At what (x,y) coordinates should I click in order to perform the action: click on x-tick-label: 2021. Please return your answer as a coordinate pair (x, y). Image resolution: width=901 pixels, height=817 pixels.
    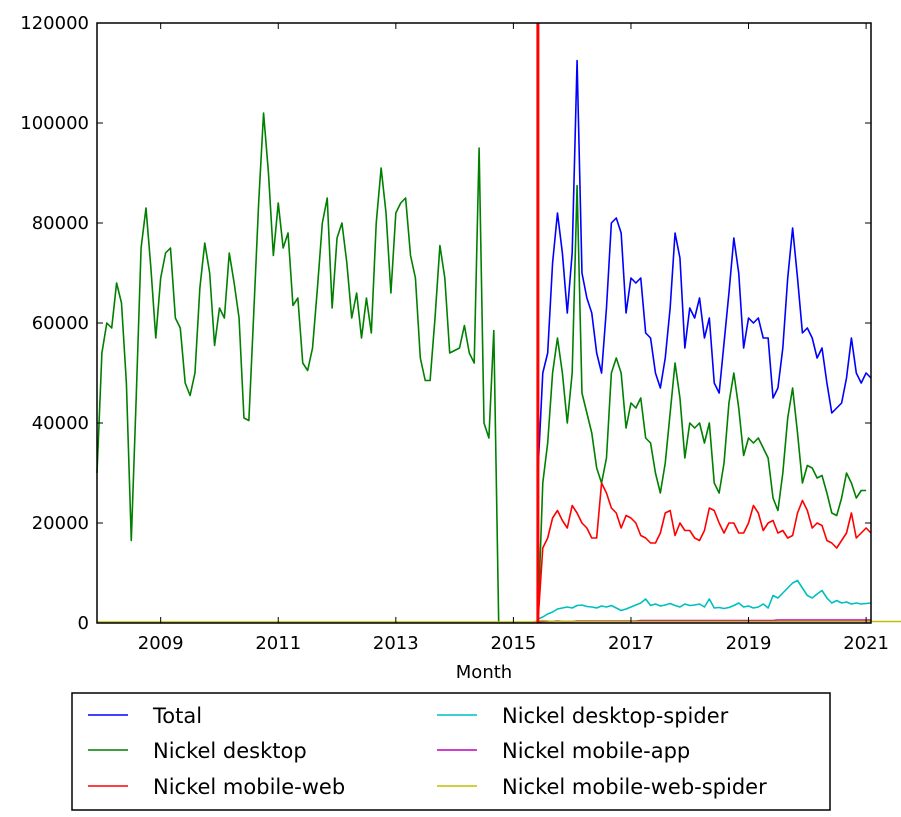
    Looking at the image, I should click on (866, 643).